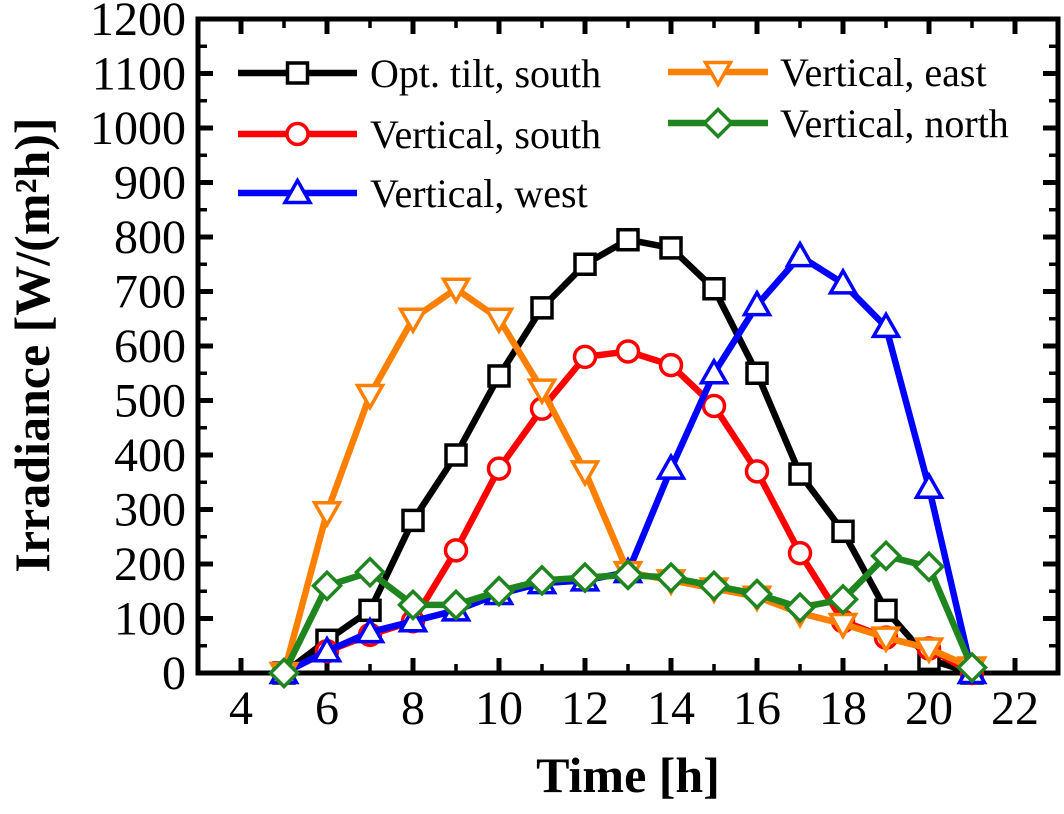 Image resolution: width=1064 pixels, height=814 pixels. Describe the element at coordinates (485, 134) in the screenshot. I see `legend-label: Vertical, south` at that location.